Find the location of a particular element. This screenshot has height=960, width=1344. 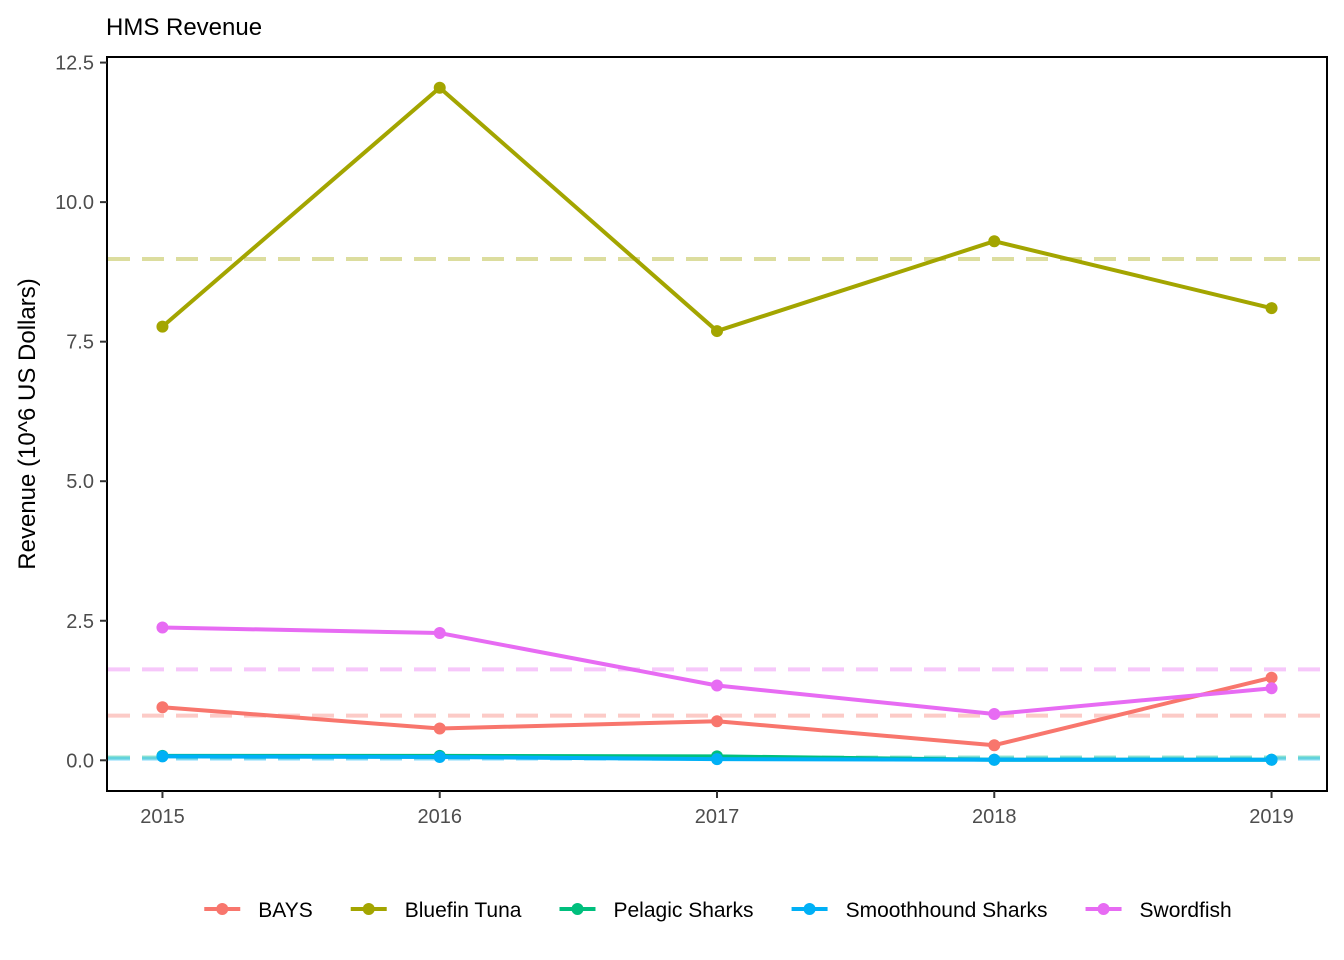

x-tick-label: 2015 is located at coordinates (162, 817).